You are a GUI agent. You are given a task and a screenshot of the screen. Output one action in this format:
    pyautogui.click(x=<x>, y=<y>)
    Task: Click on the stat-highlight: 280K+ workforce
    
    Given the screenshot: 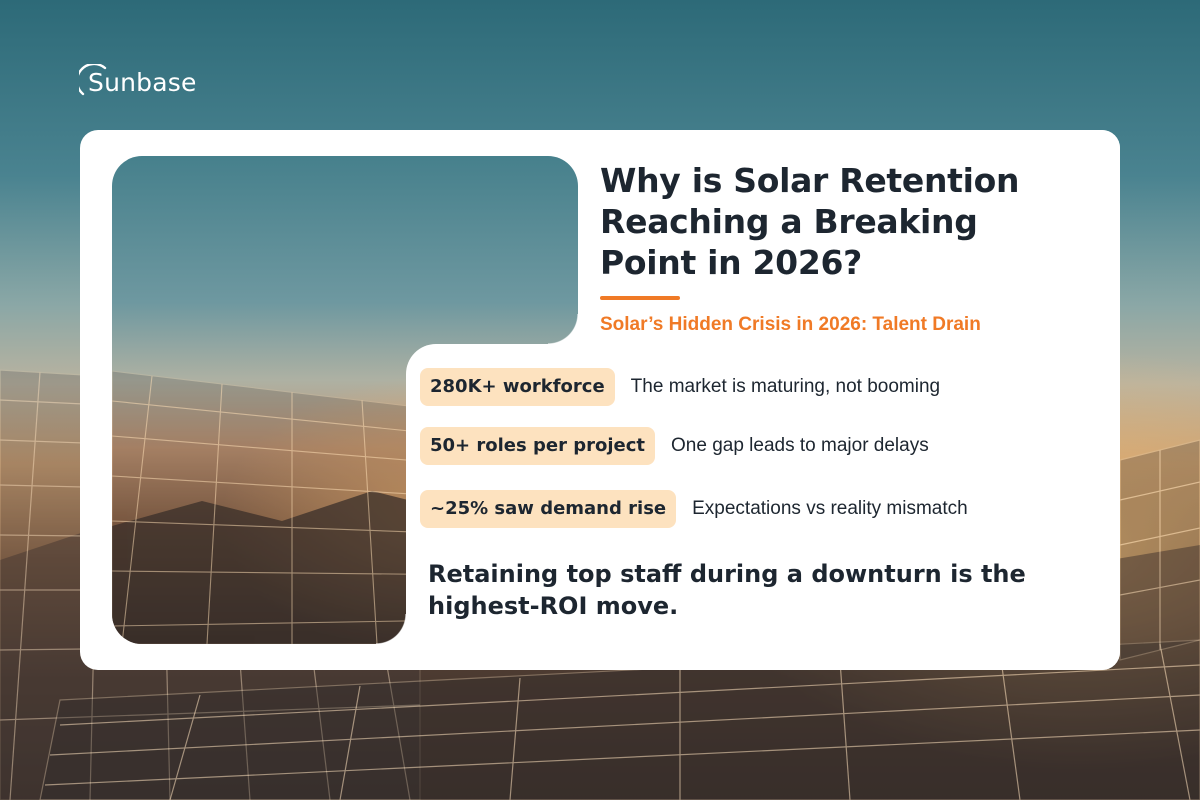 What is the action you would take?
    pyautogui.click(x=517, y=387)
    